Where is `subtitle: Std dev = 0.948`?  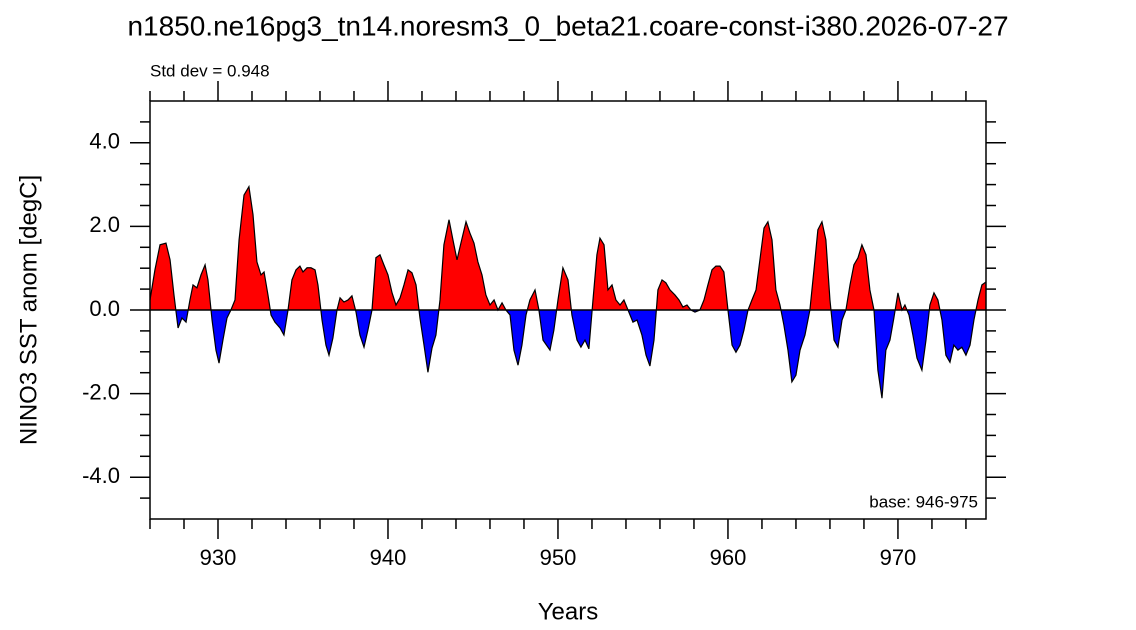
subtitle: Std dev = 0.948 is located at coordinates (210, 70).